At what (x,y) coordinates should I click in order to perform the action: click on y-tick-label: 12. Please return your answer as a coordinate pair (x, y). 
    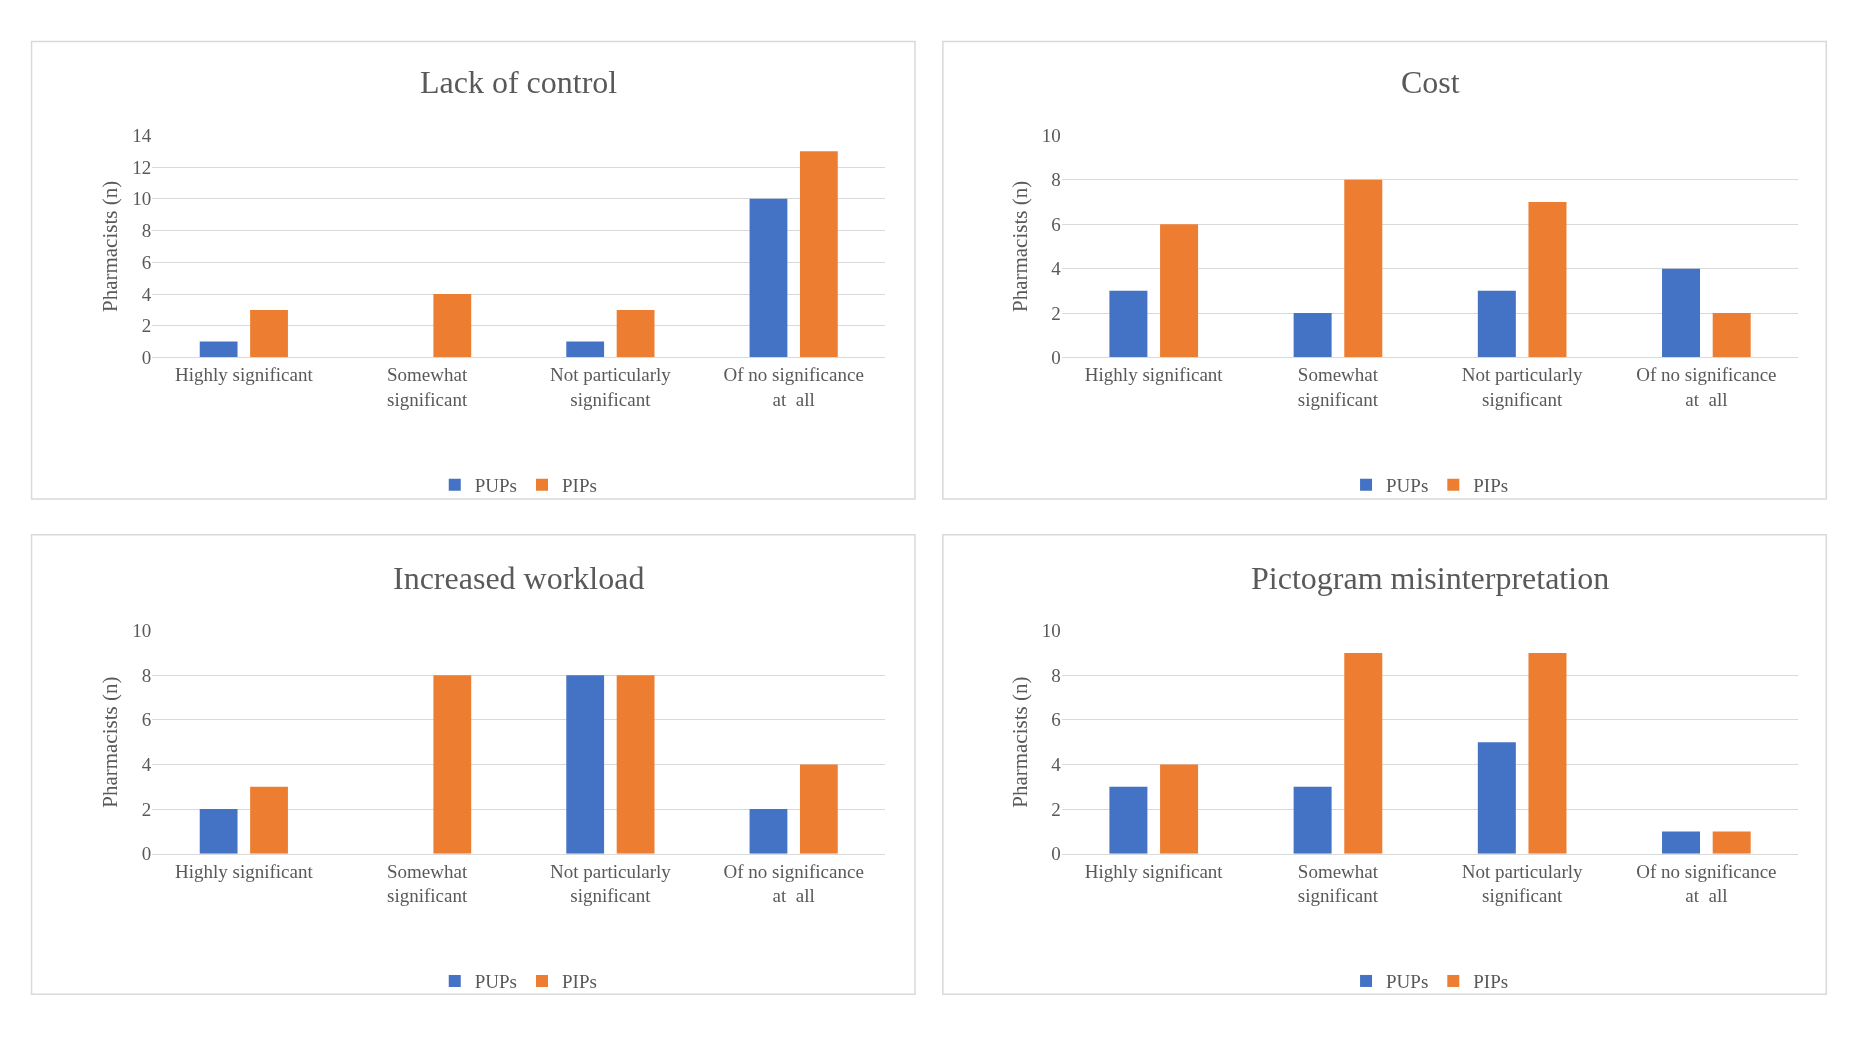
    Looking at the image, I should click on (142, 167).